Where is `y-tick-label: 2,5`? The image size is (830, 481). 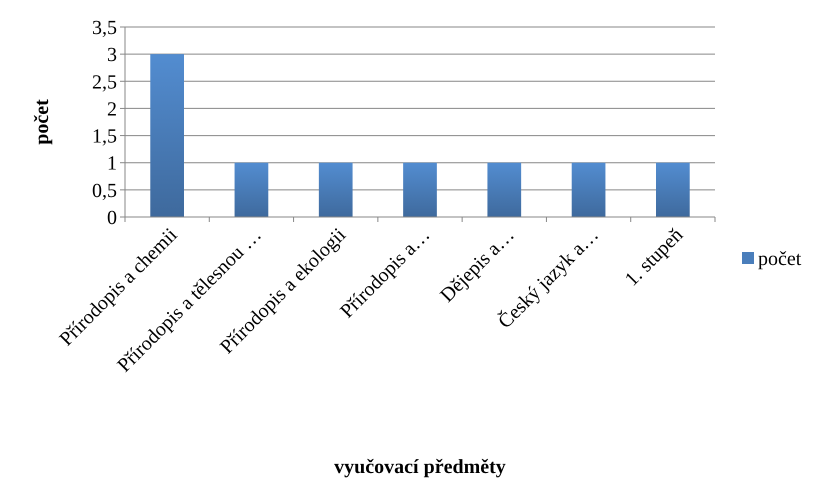 y-tick-label: 2,5 is located at coordinates (104, 82).